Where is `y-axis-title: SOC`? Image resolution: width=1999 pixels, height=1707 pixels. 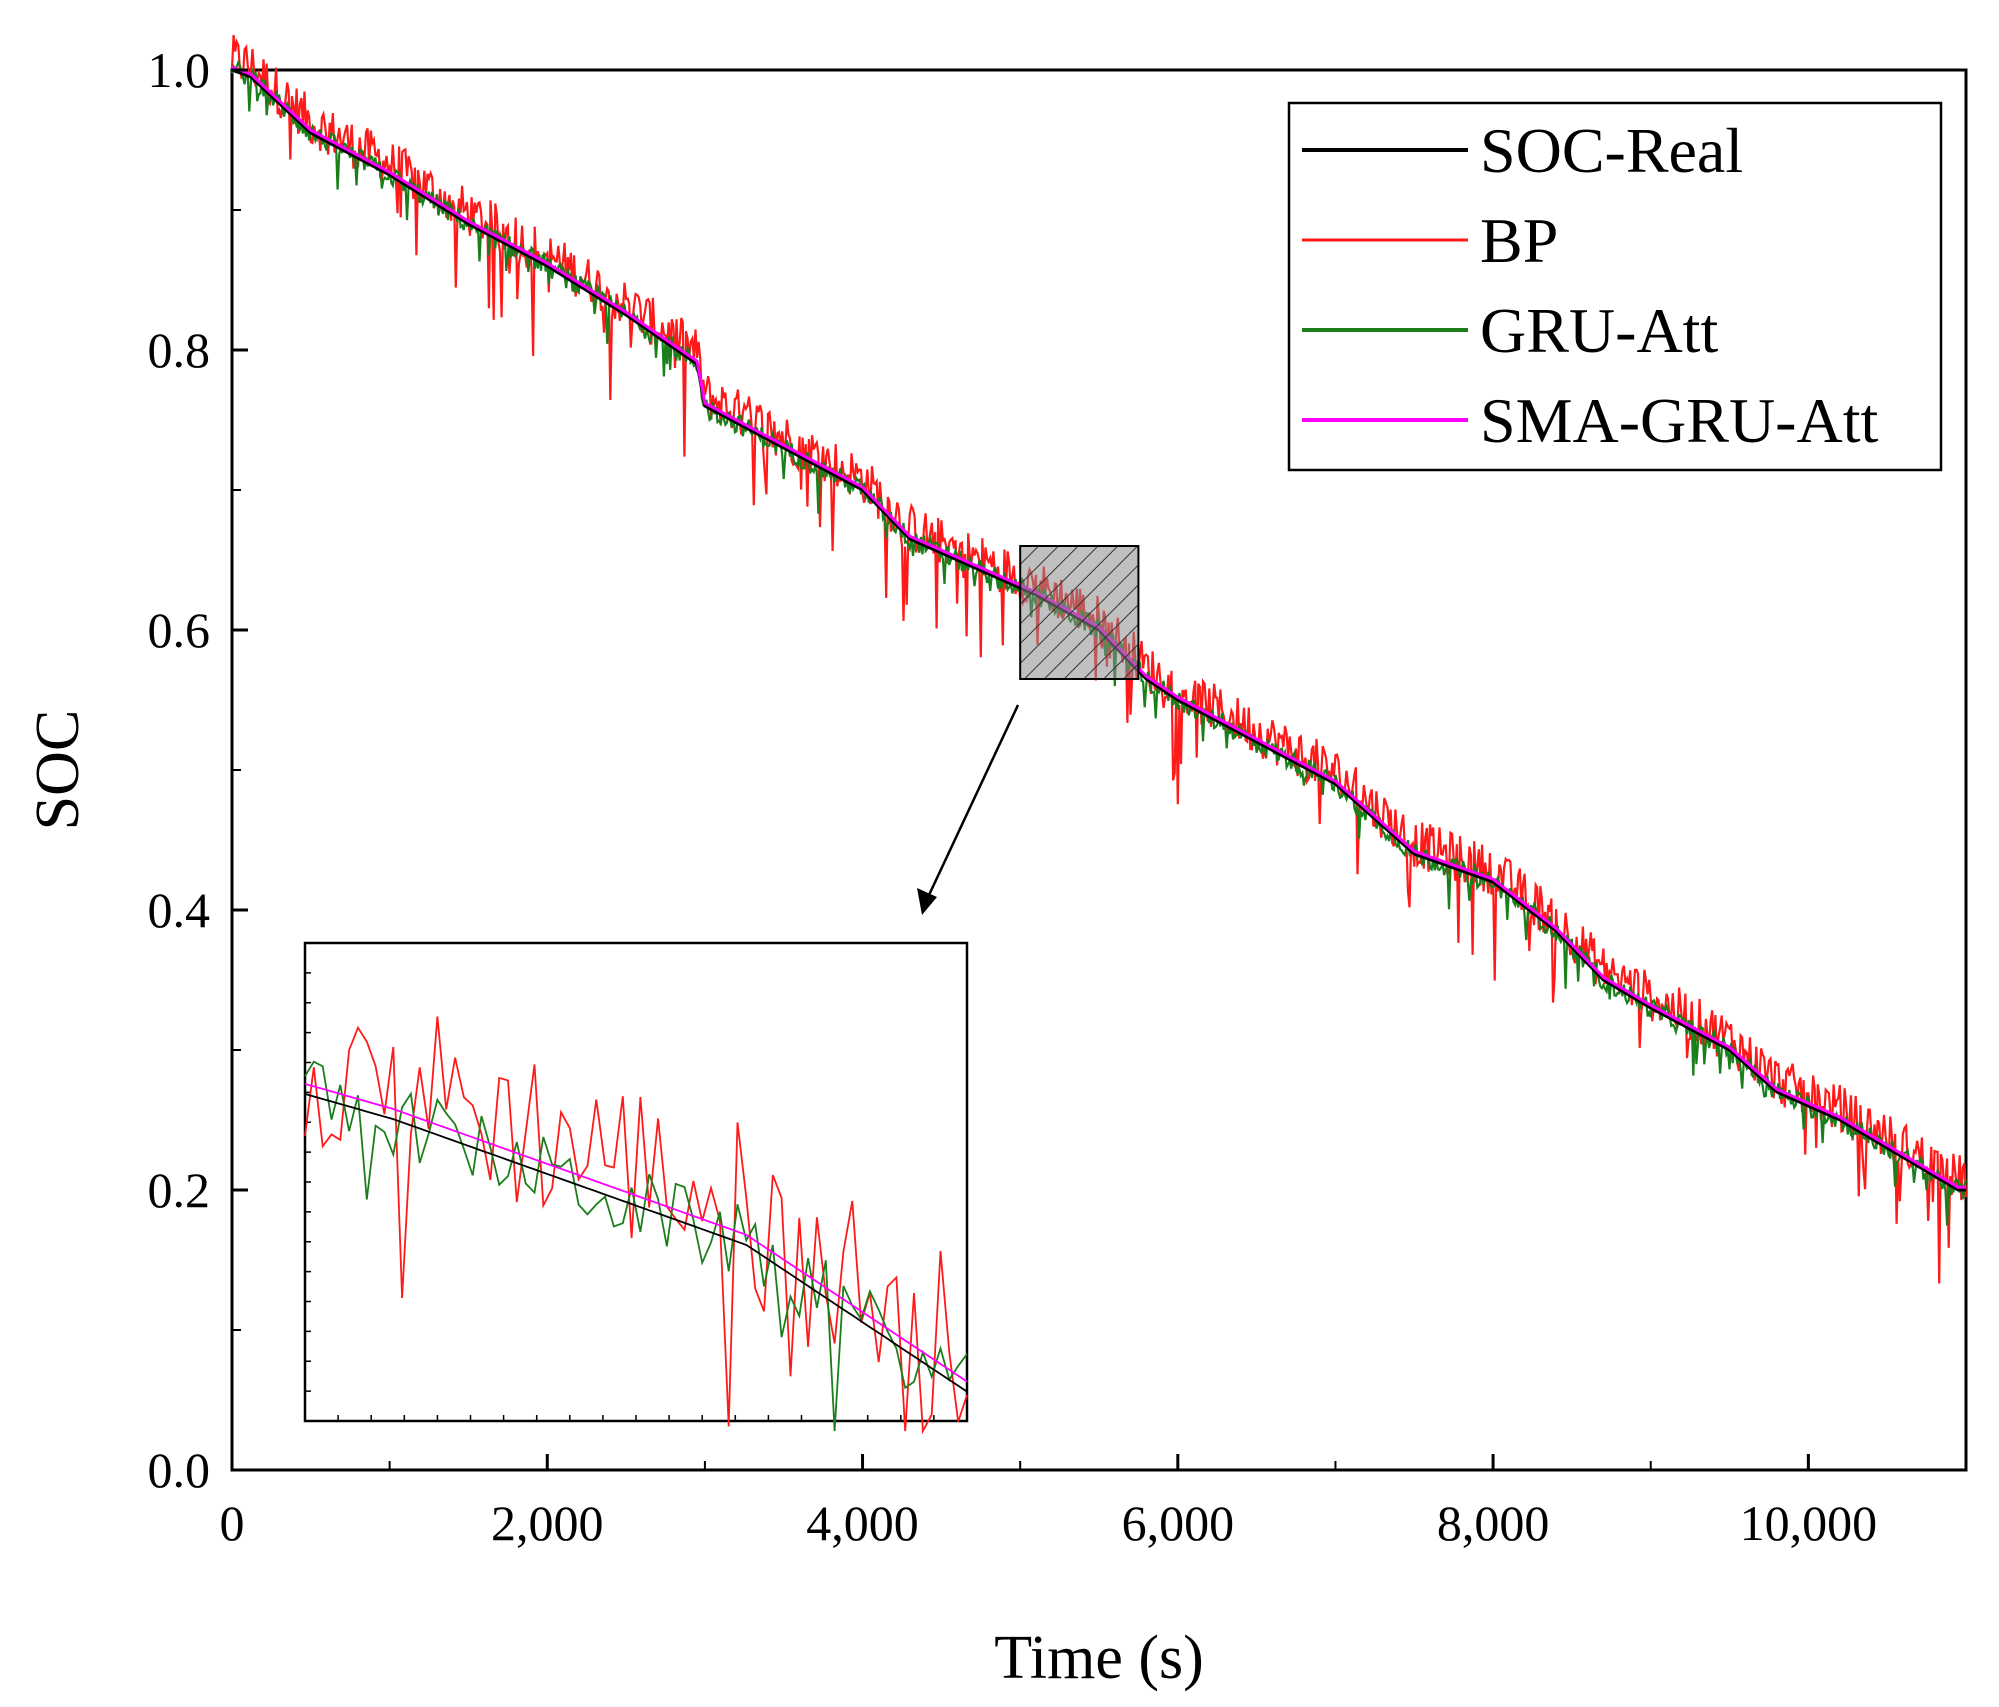 y-axis-title: SOC is located at coordinates (58, 770).